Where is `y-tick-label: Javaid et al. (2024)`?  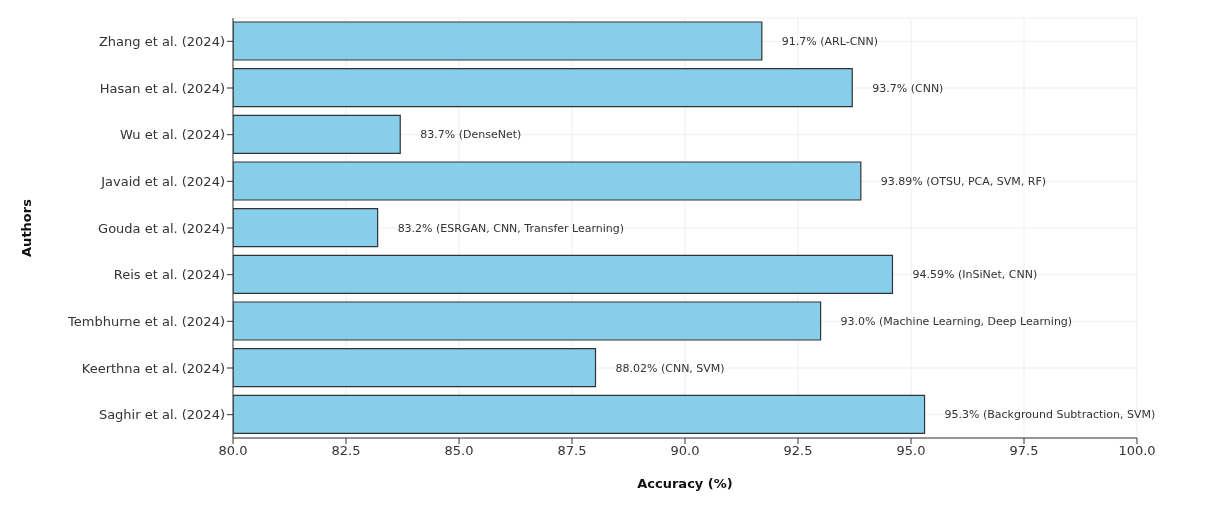
y-tick-label: Javaid et al. (2024) is located at coordinates (162, 181).